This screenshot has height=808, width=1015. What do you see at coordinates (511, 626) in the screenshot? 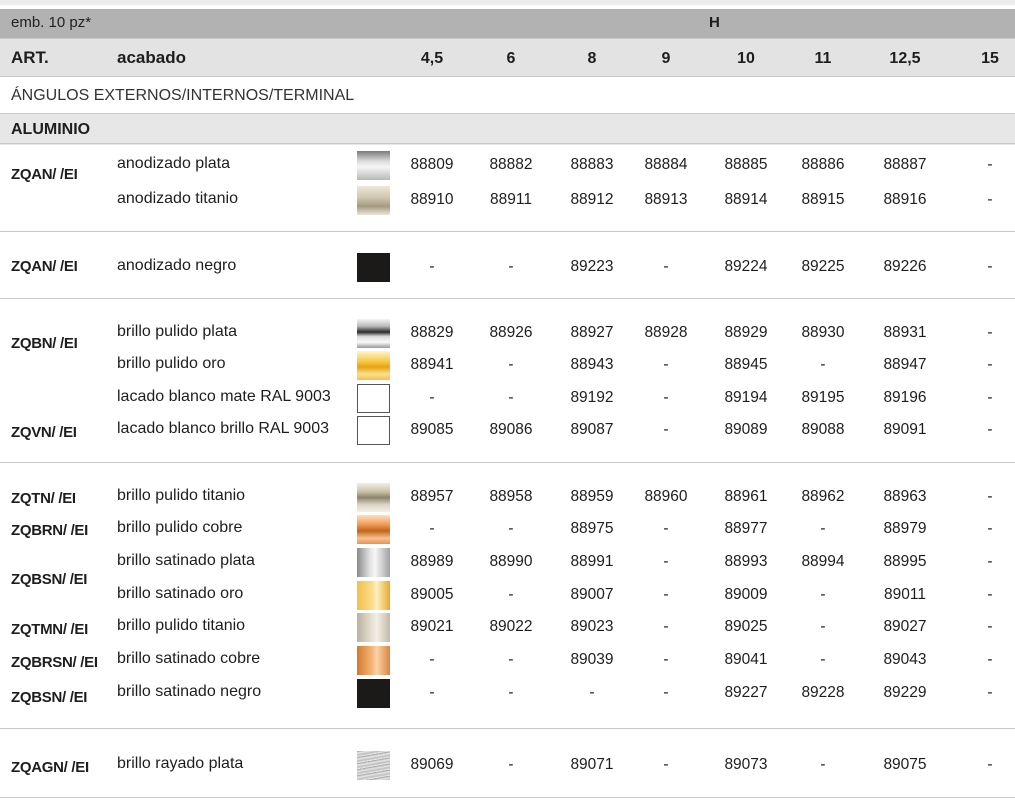
I see `article-code-cell: 89022` at bounding box center [511, 626].